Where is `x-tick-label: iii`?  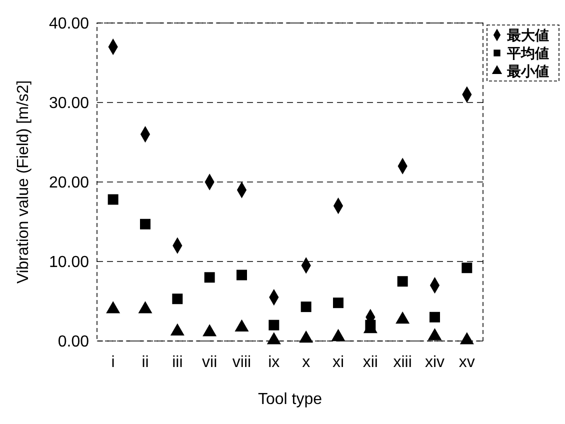
x-tick-label: iii is located at coordinates (177, 362).